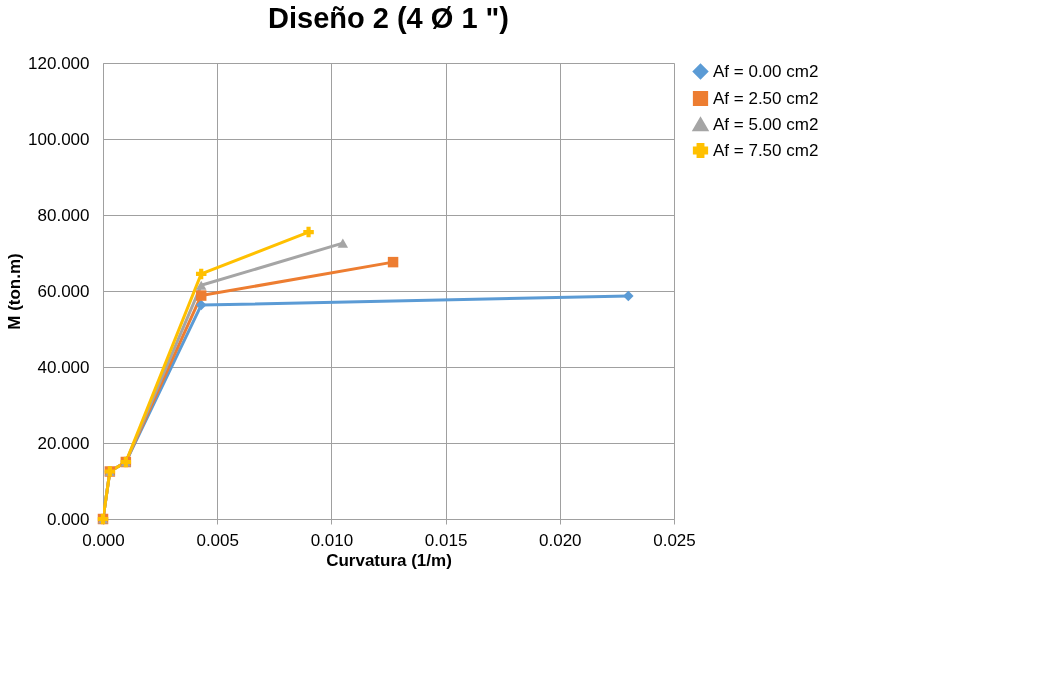 The height and width of the screenshot is (691, 1062). I want to click on y-tick-label: 0.000, so click(68, 519).